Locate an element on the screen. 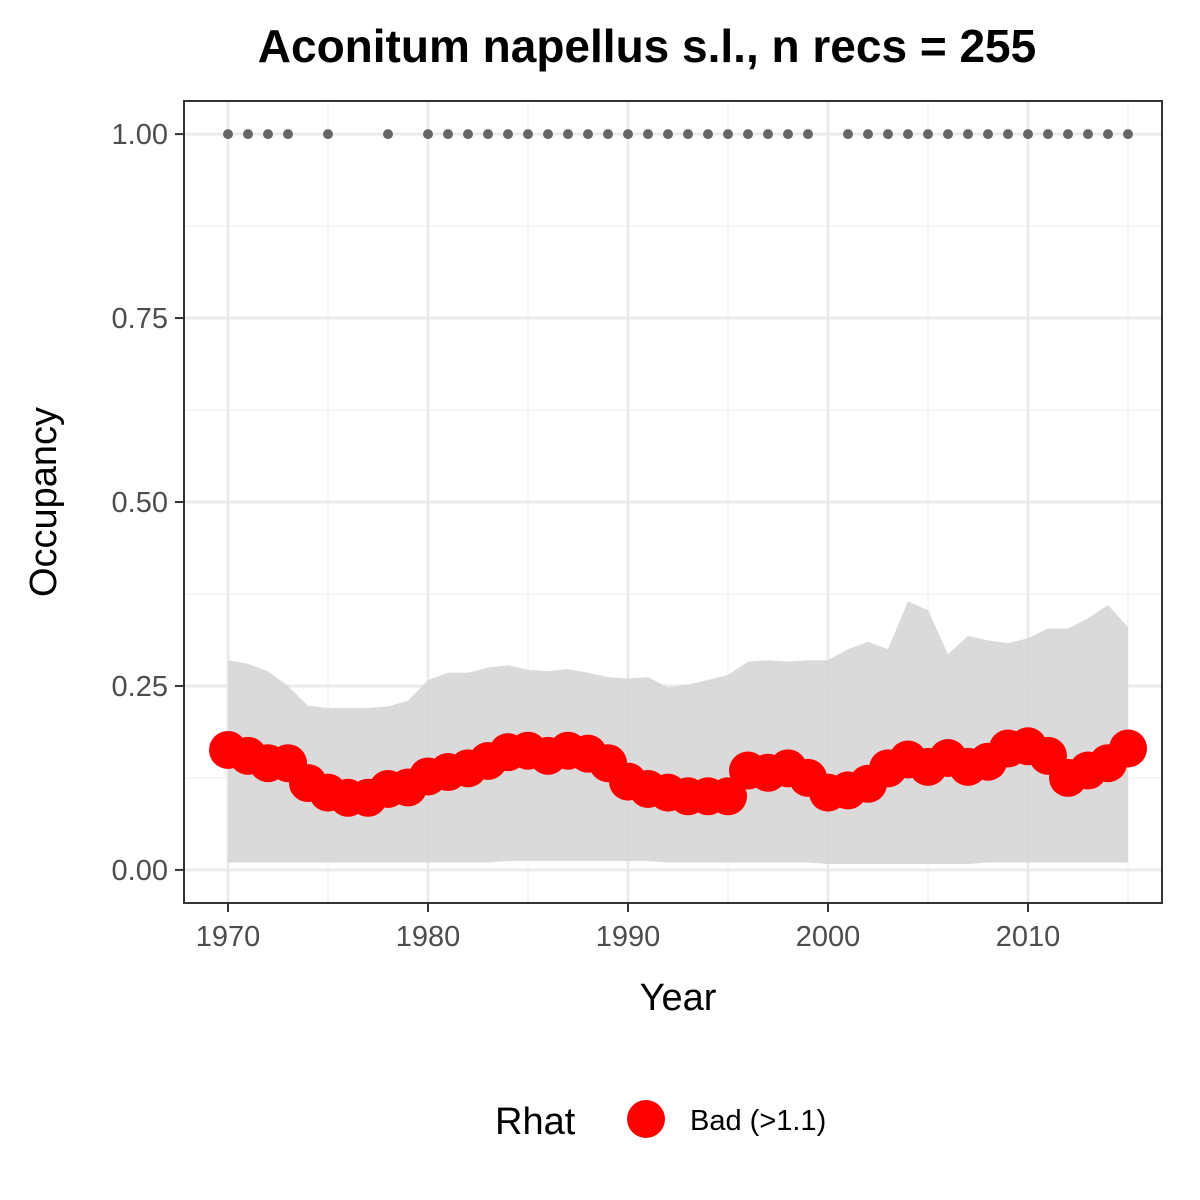  legend: Rhat Bad (>1.1) is located at coordinates (660, 1121).